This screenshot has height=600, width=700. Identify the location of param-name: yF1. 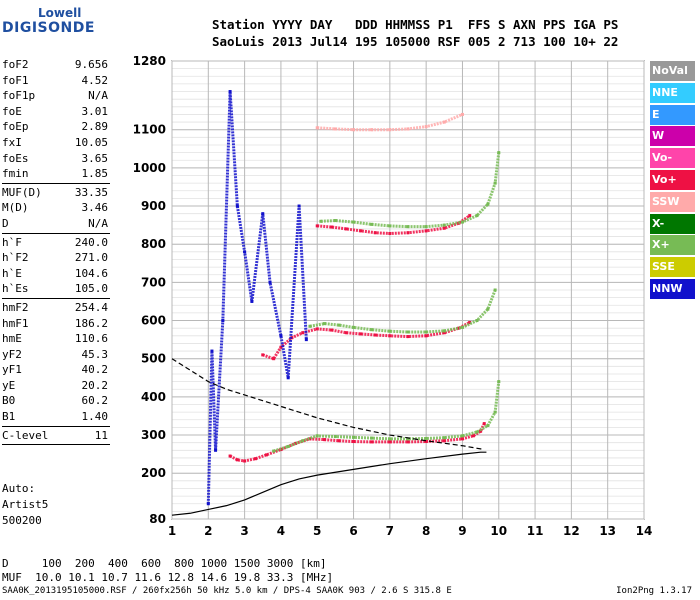
(12, 370).